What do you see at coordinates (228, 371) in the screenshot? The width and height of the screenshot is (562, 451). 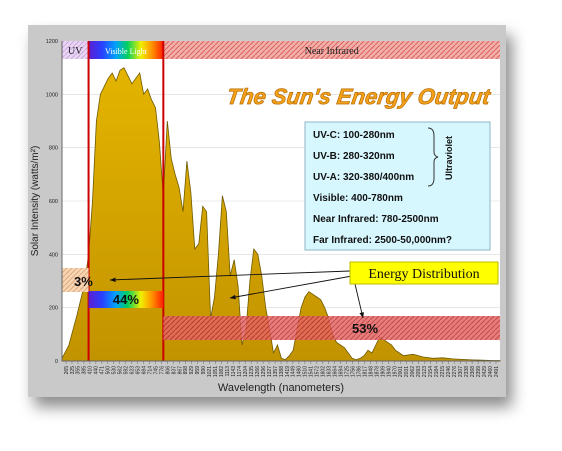 I see `x-tick-label: 1113` at bounding box center [228, 371].